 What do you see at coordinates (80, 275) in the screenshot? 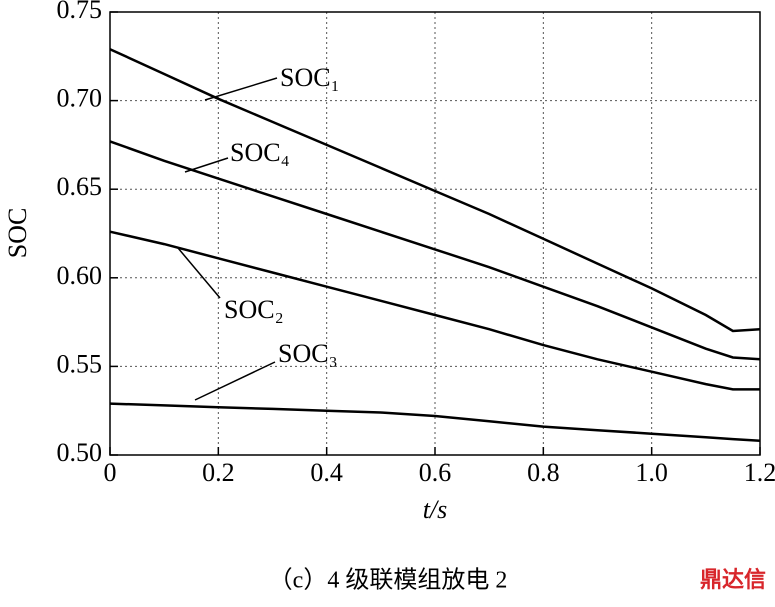
I see `y-tick-label: 0.60` at bounding box center [80, 275].